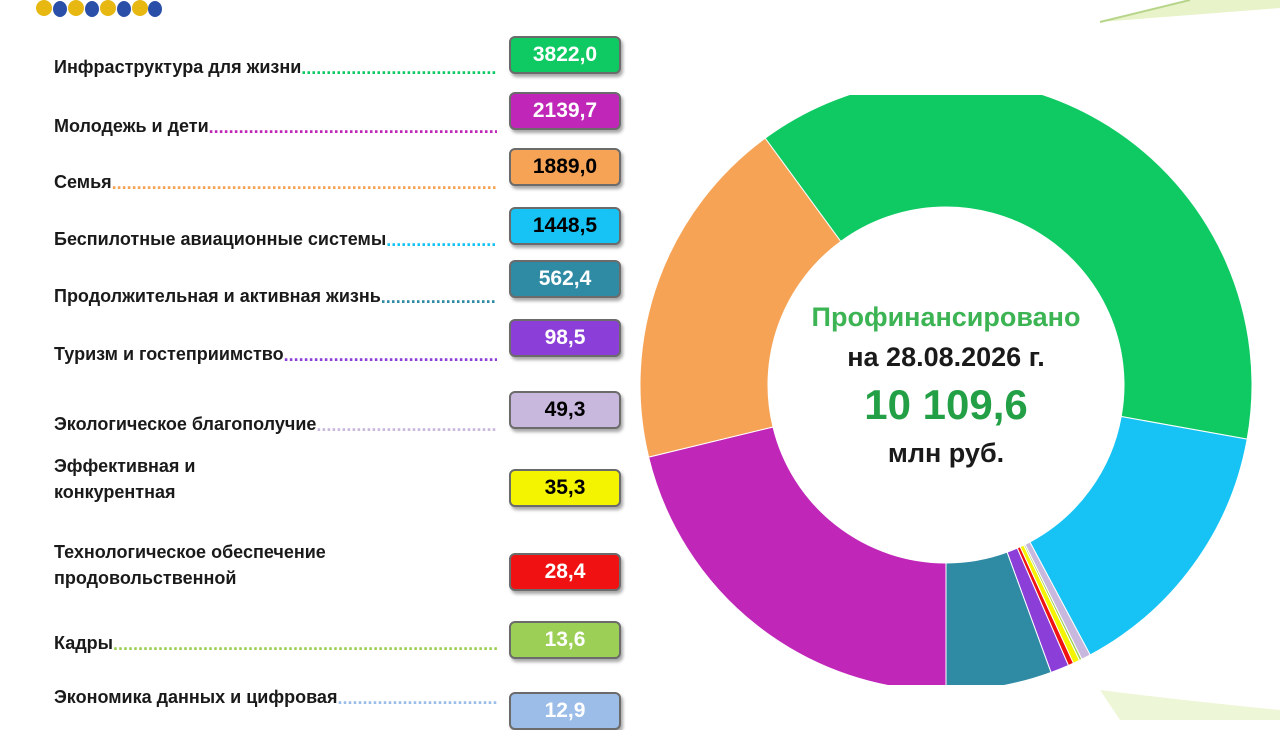 This screenshot has width=1280, height=730. Describe the element at coordinates (565, 338) in the screenshot. I see `value-box: 98,5` at that location.